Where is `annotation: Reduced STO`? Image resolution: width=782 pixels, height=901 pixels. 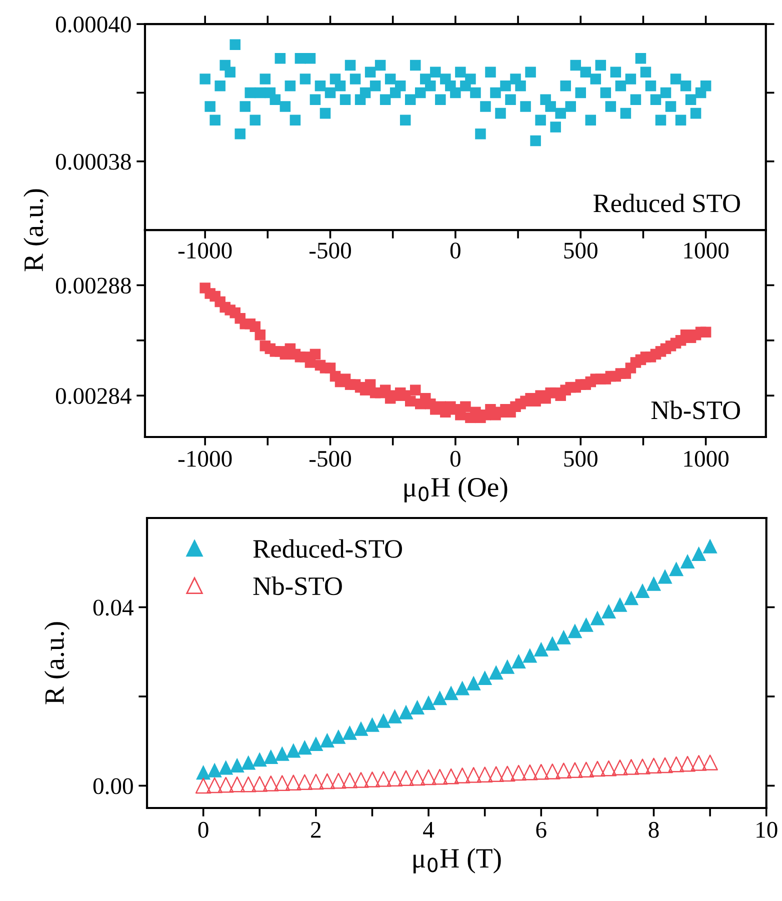 annotation: Reduced STO is located at coordinates (667, 203).